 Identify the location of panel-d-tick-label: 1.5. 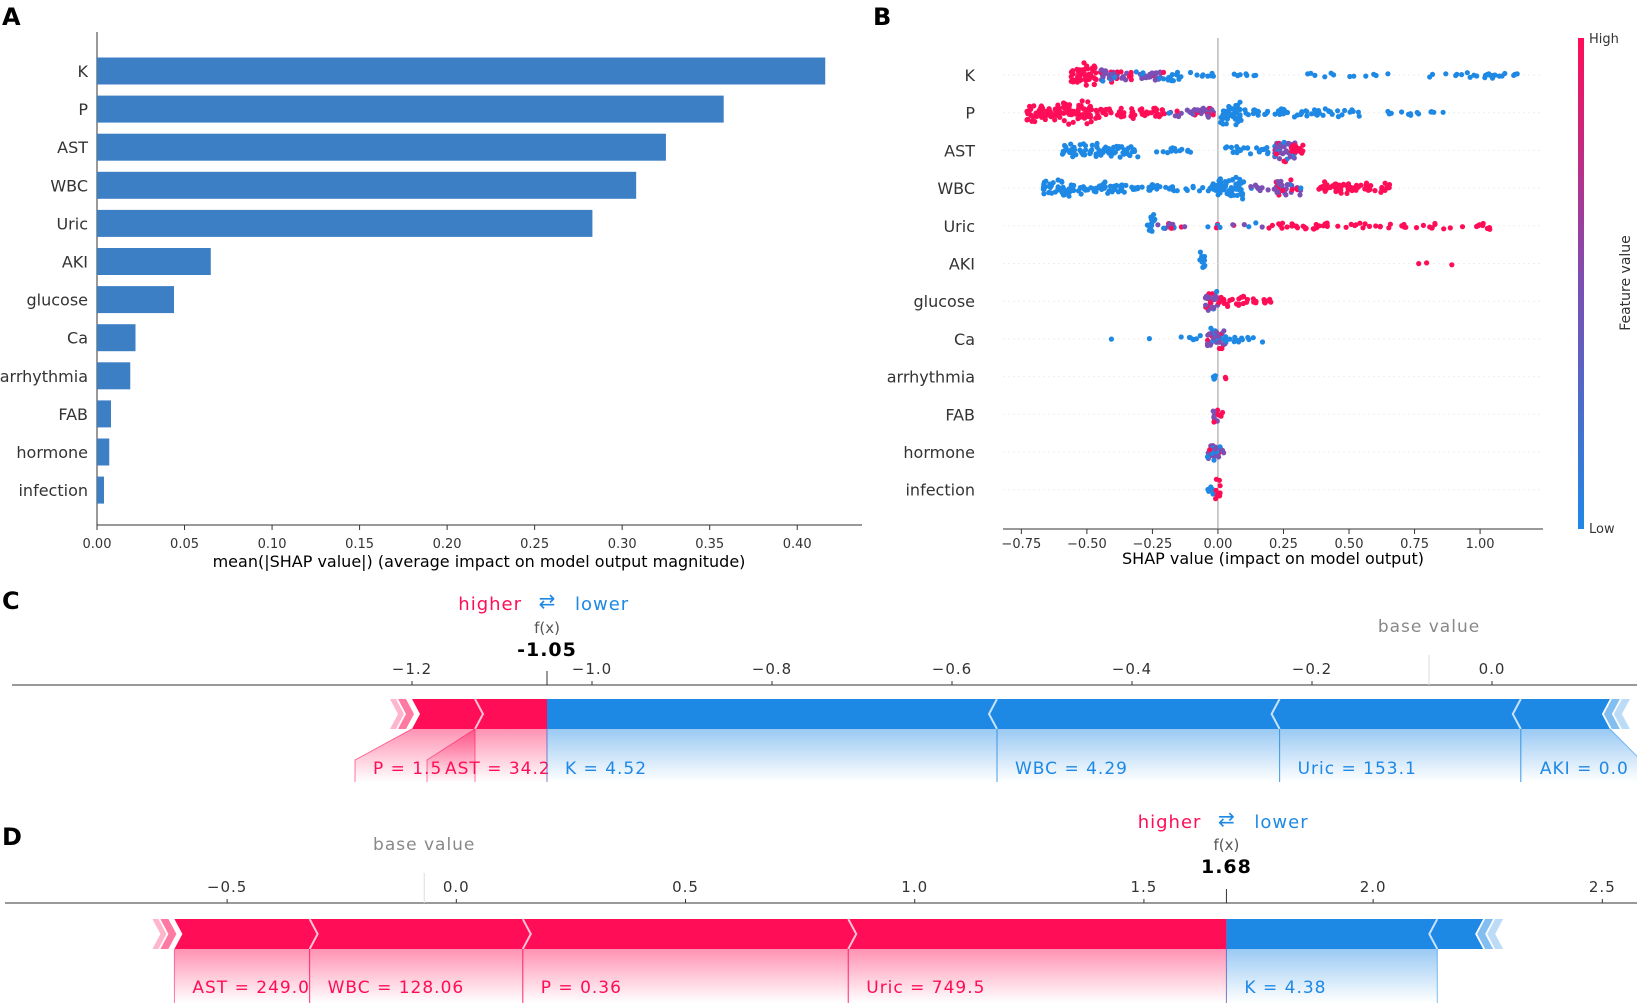
(1143, 887).